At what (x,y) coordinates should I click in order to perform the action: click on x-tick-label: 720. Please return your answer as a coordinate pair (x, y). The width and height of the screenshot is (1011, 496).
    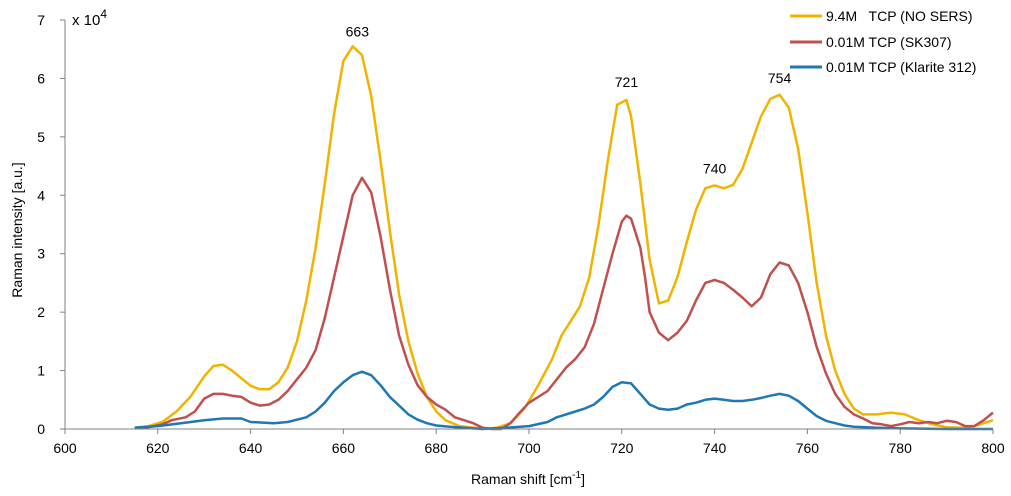
    Looking at the image, I should click on (622, 448).